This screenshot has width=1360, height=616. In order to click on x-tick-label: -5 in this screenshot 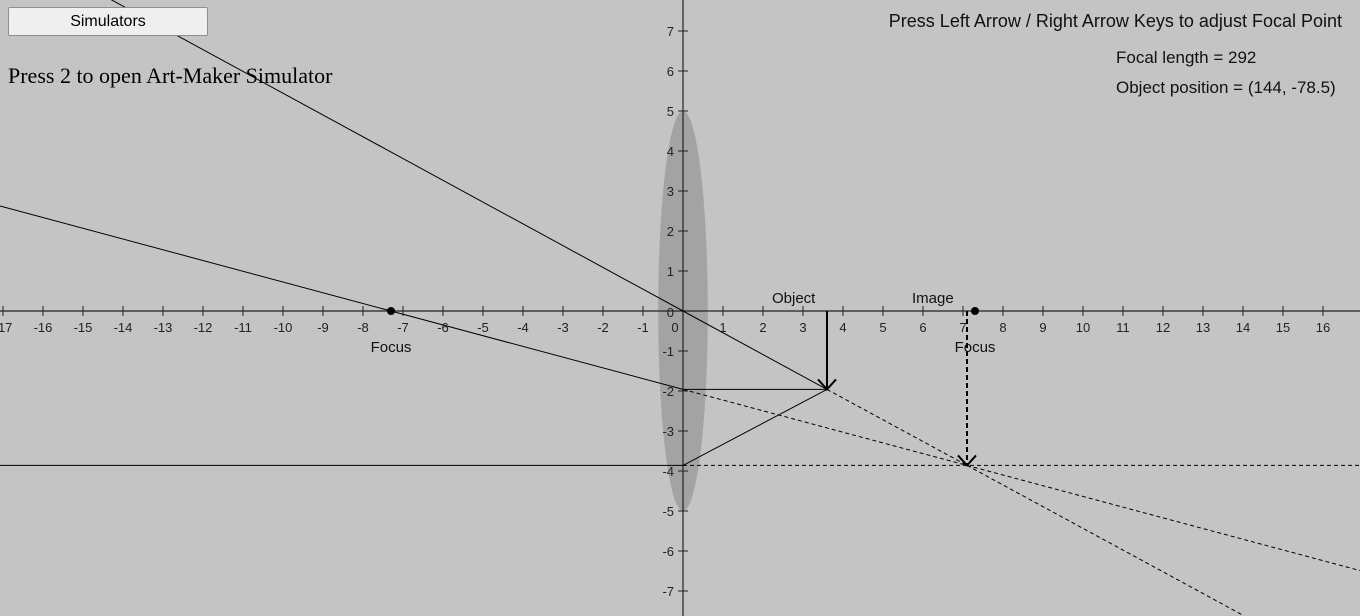, I will do `click(483, 327)`.